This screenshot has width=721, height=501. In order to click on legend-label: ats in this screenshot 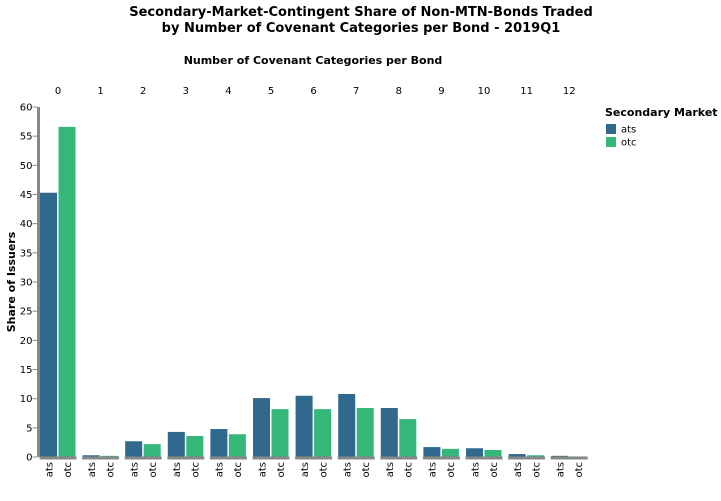, I will do `click(628, 130)`.